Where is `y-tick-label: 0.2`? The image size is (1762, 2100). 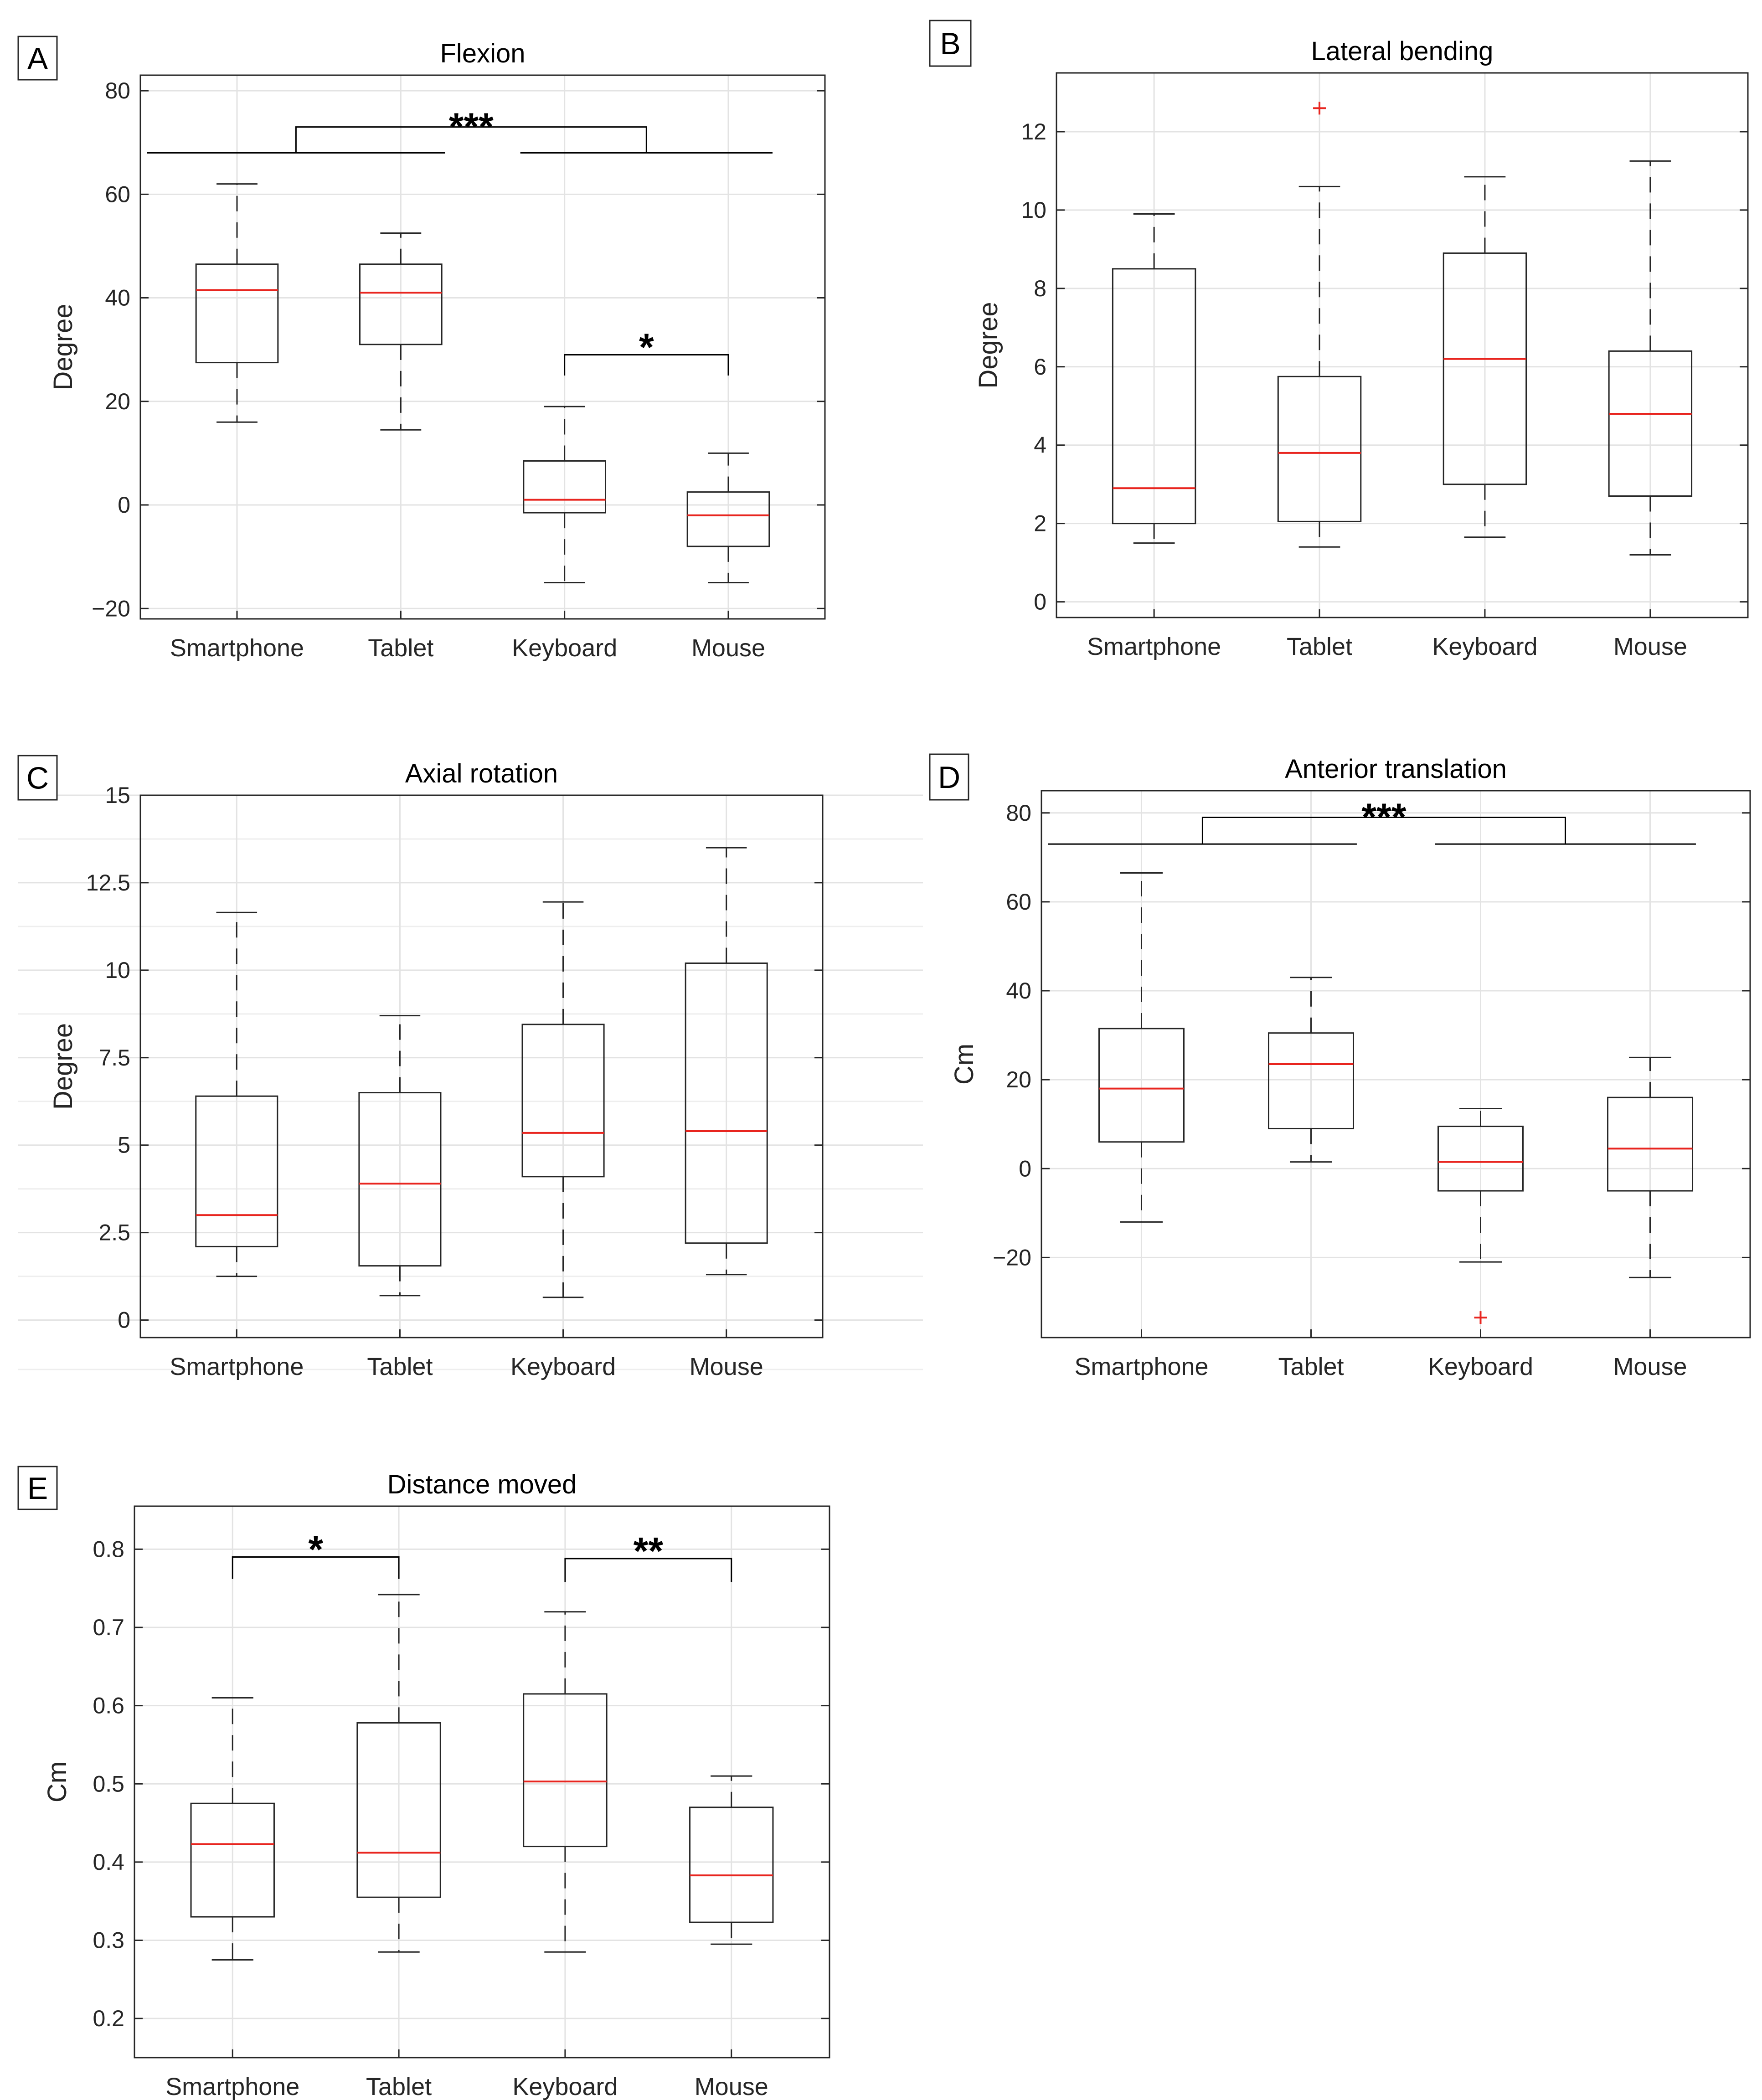
y-tick-label: 0.2 is located at coordinates (108, 2019).